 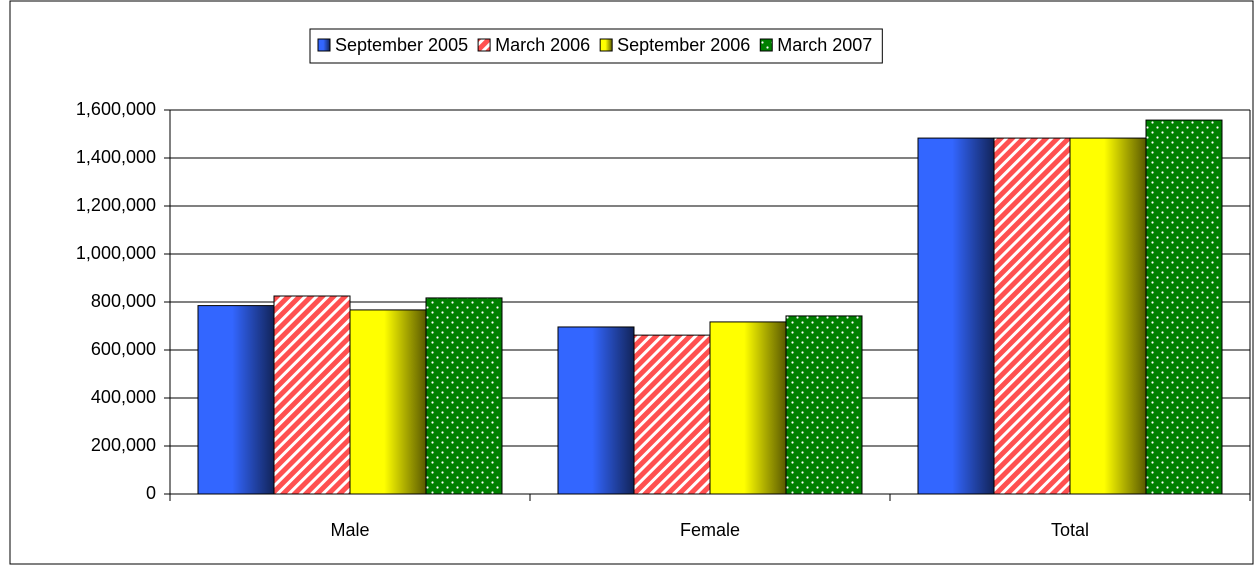 What do you see at coordinates (116, 205) in the screenshot?
I see `y-tick-label: 1,200,000` at bounding box center [116, 205].